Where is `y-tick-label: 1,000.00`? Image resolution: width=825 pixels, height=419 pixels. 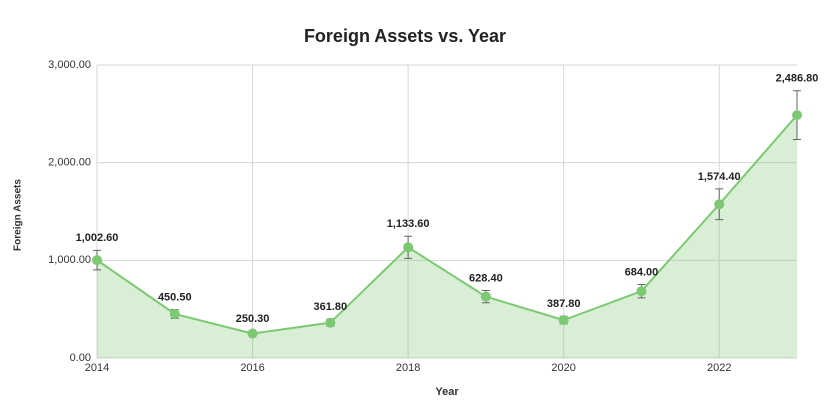
y-tick-label: 1,000.00 is located at coordinates (69, 260).